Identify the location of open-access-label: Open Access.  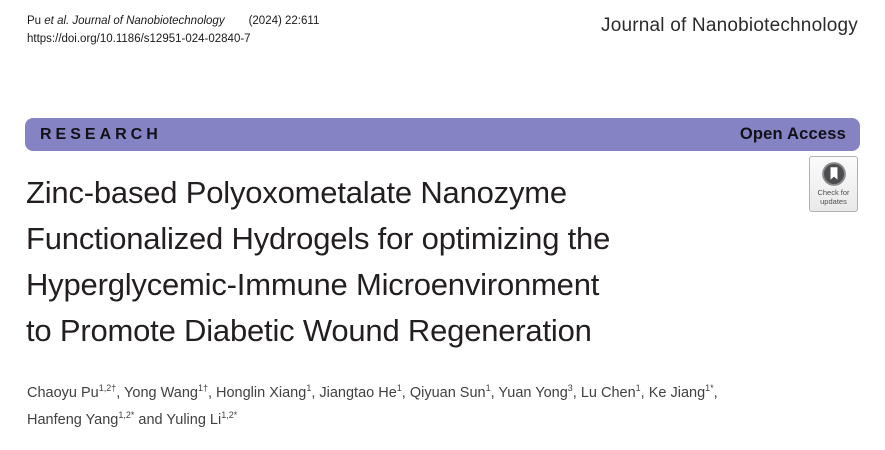
(792, 134).